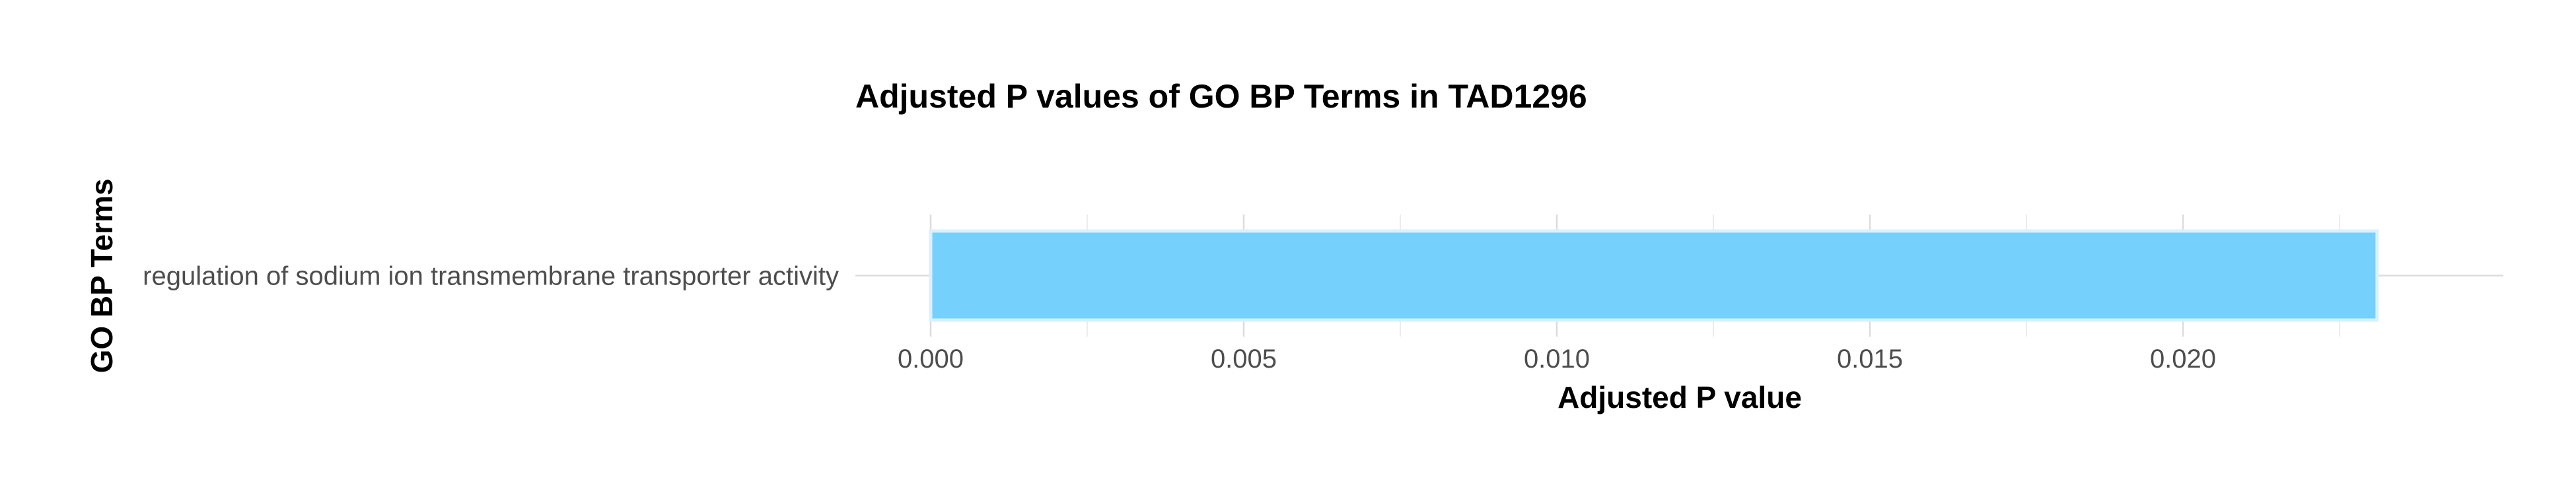 Image resolution: width=2576 pixels, height=495 pixels. Describe the element at coordinates (102, 276) in the screenshot. I see `y-axis-title: GO BP Terms` at that location.